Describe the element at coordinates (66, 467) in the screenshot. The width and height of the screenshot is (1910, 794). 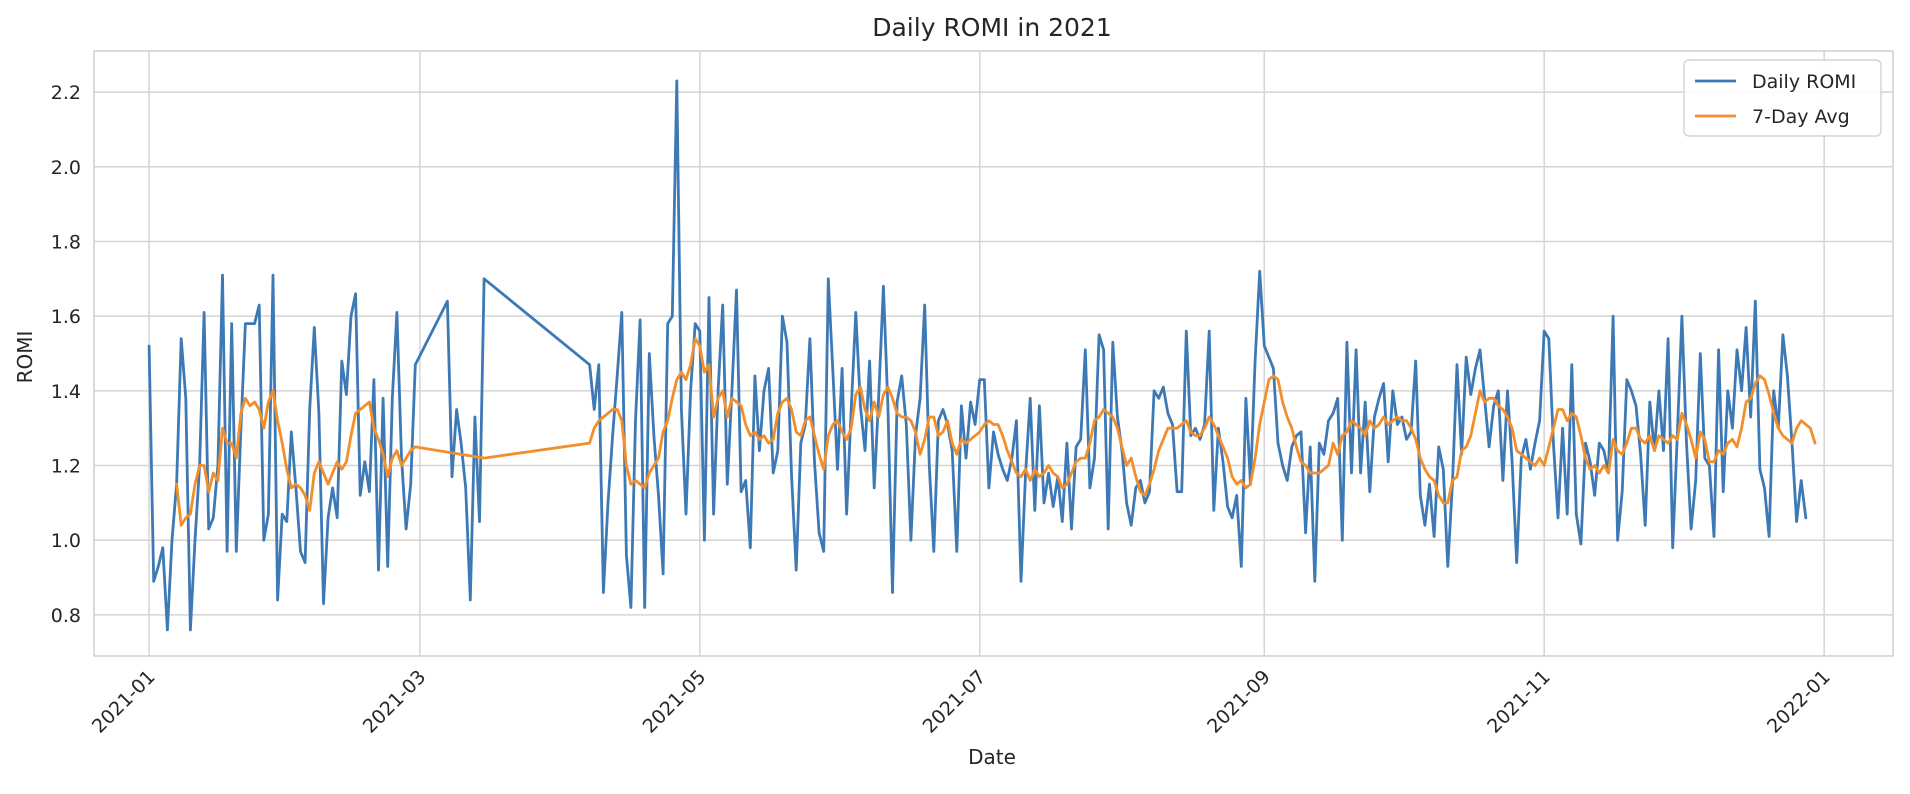
I see `y-tick-label: 1.2` at that location.